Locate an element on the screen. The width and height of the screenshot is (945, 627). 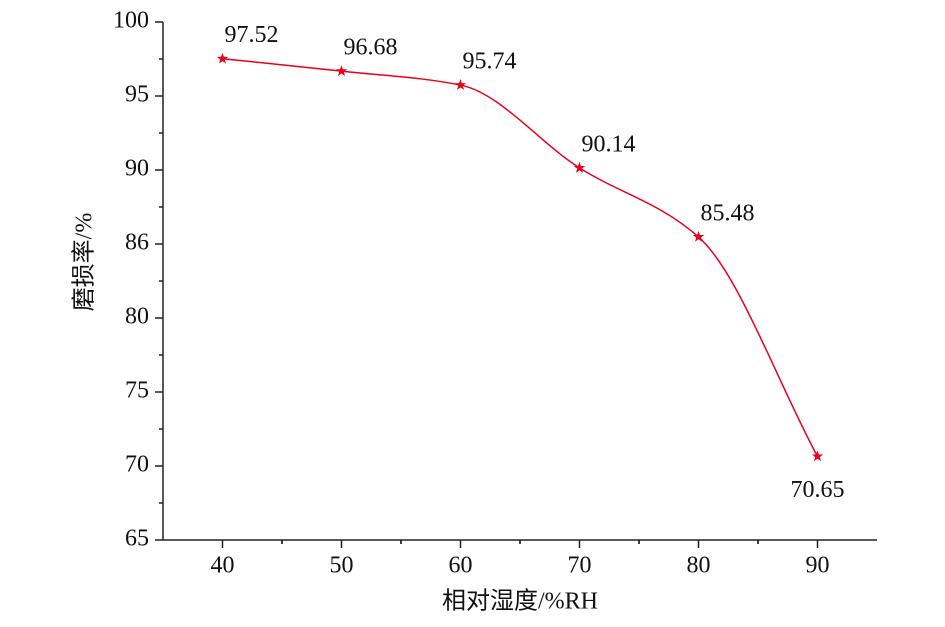
y-tick-label: 86 is located at coordinates (137, 243).